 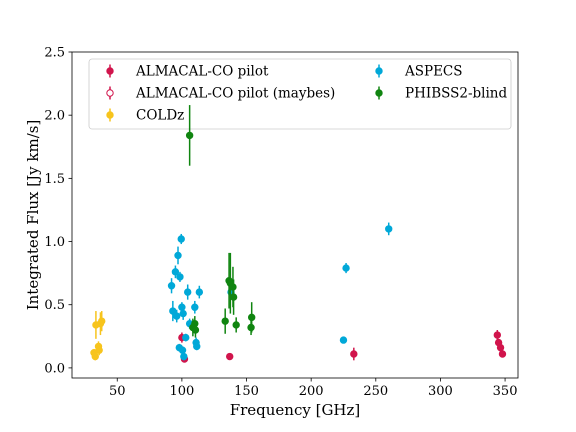 I want to click on y-tick-label: 0.5, so click(x=54, y=305).